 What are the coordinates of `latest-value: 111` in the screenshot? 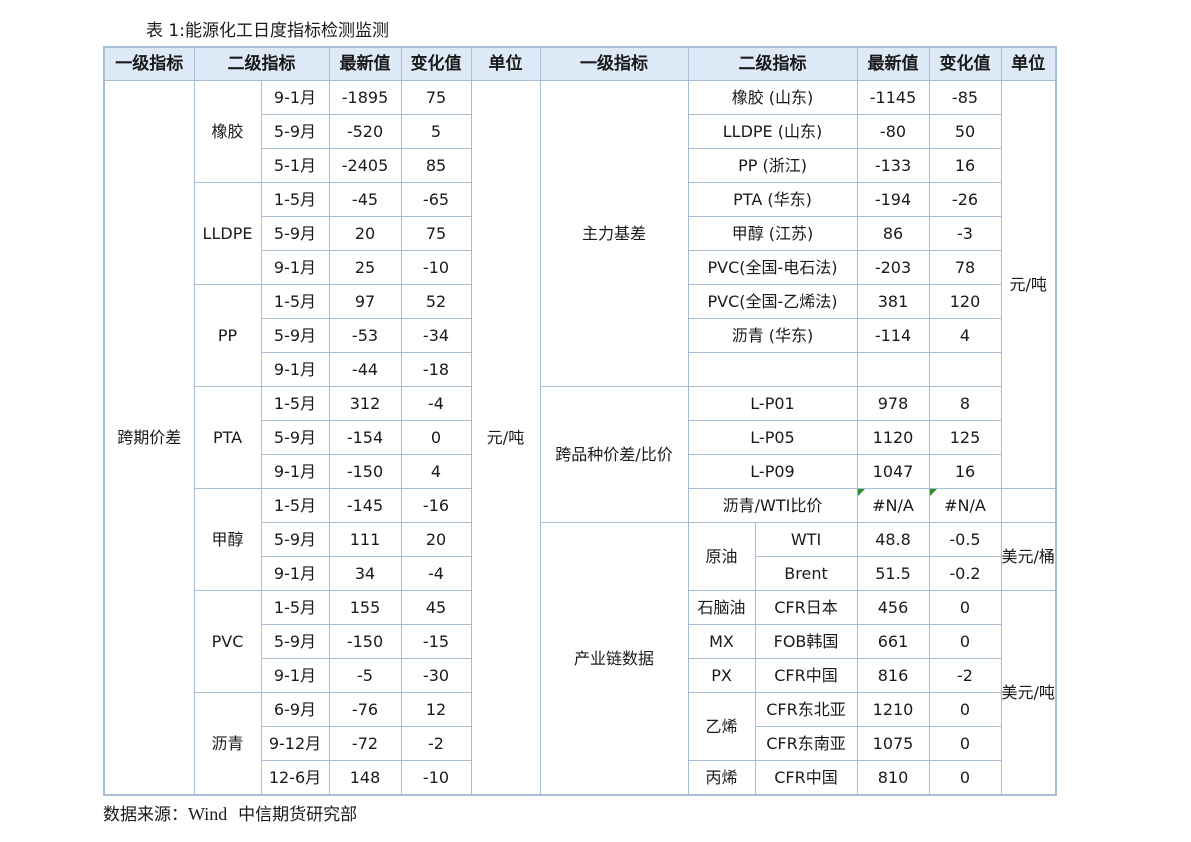 It's located at (365, 539).